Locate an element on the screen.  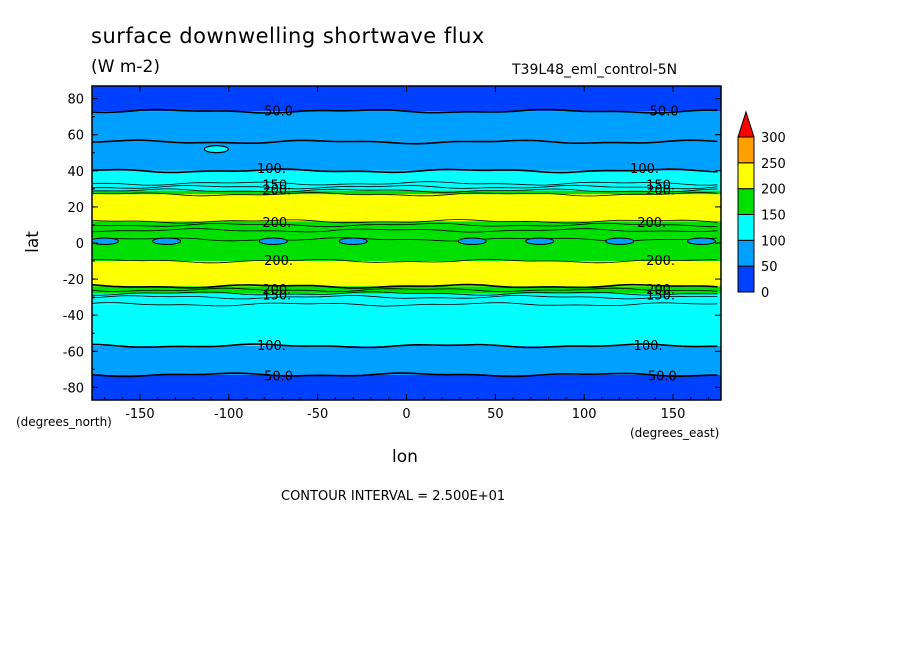
colorbar-label-2: 100 is located at coordinates (773, 241).